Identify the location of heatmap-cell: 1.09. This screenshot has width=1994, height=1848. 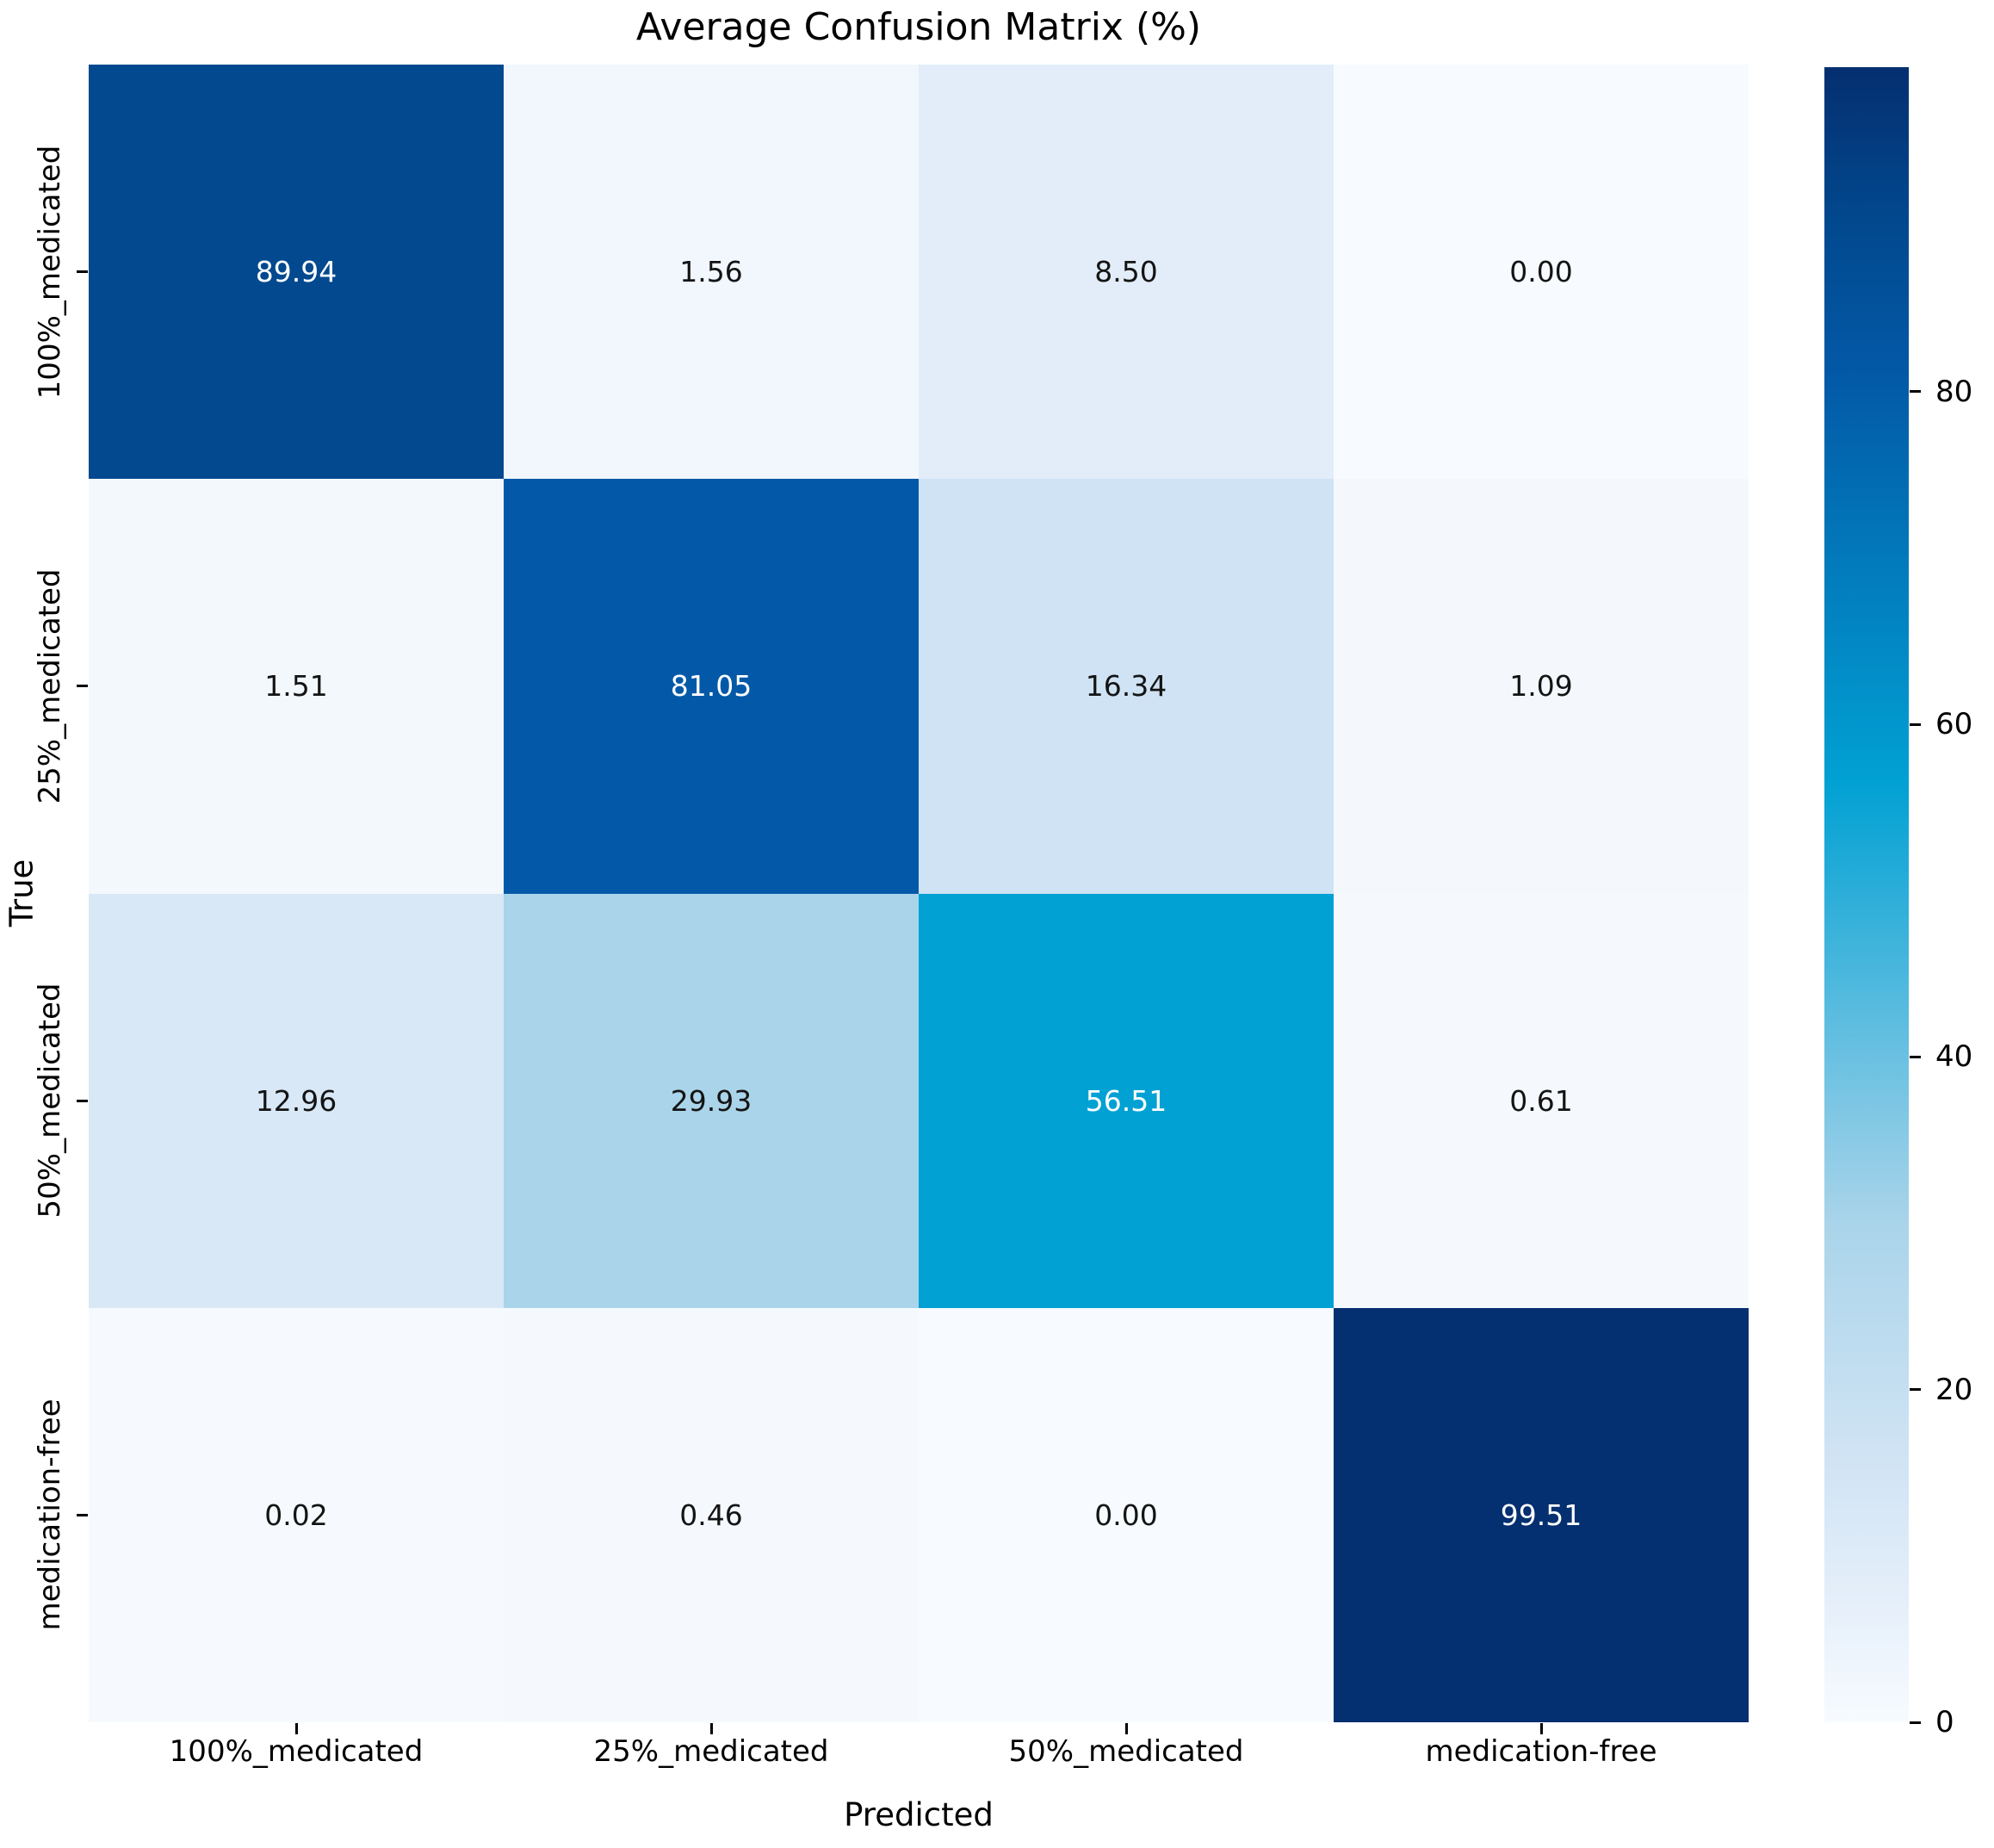
(1541, 686).